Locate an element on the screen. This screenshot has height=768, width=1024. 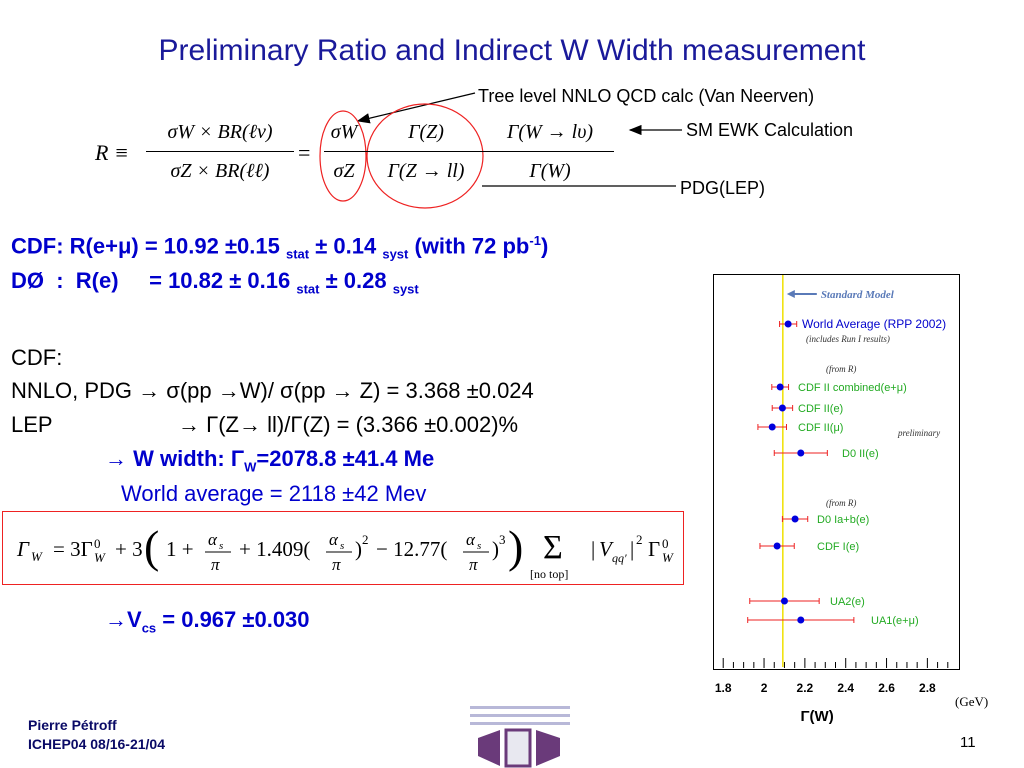
x-tick-label: 1.8 is located at coordinates (723, 688).